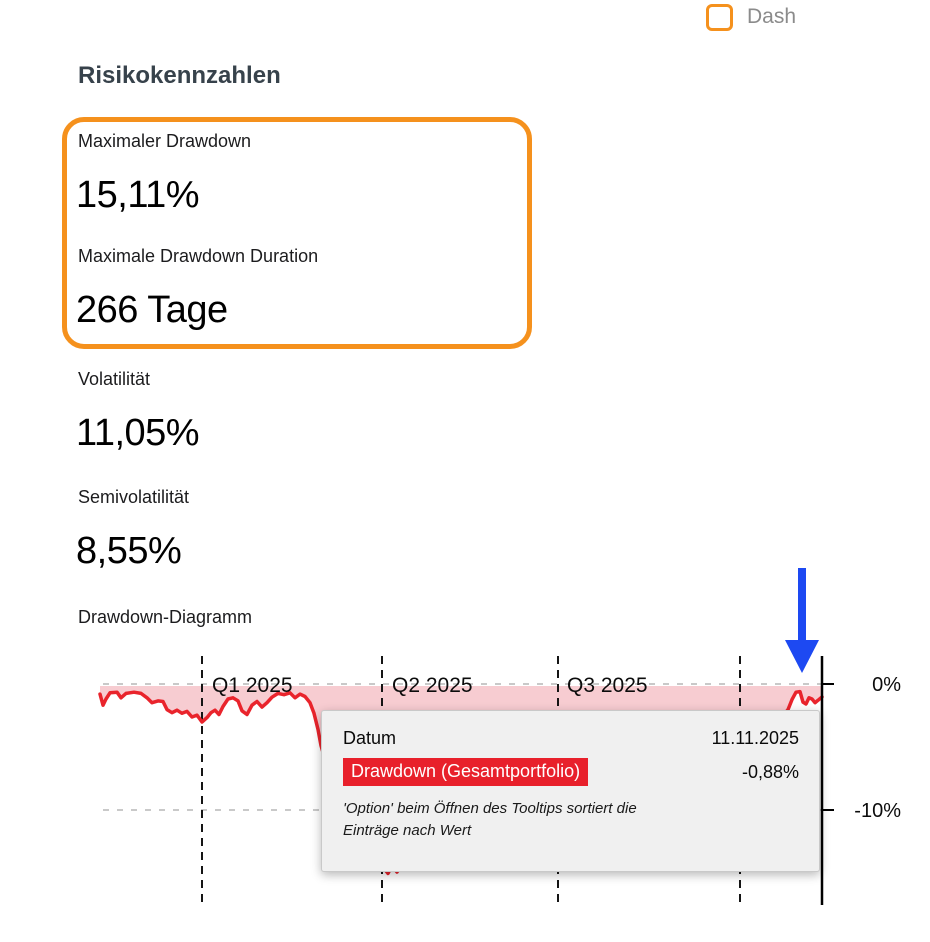 This screenshot has width=930, height=942. I want to click on page-title: Risikokennzahlen, so click(179, 75).